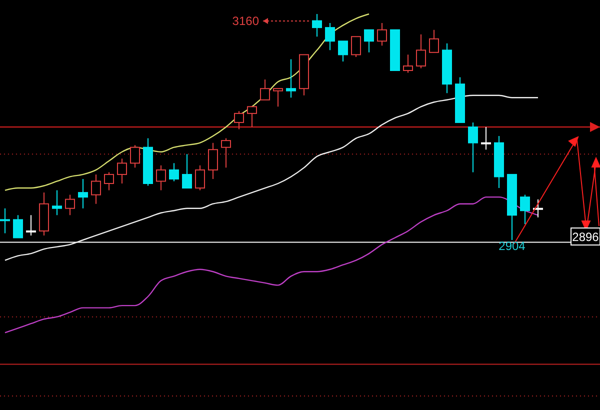 Image resolution: width=600 pixels, height=410 pixels. What do you see at coordinates (246, 21) in the screenshot?
I see `annotation: 3160` at bounding box center [246, 21].